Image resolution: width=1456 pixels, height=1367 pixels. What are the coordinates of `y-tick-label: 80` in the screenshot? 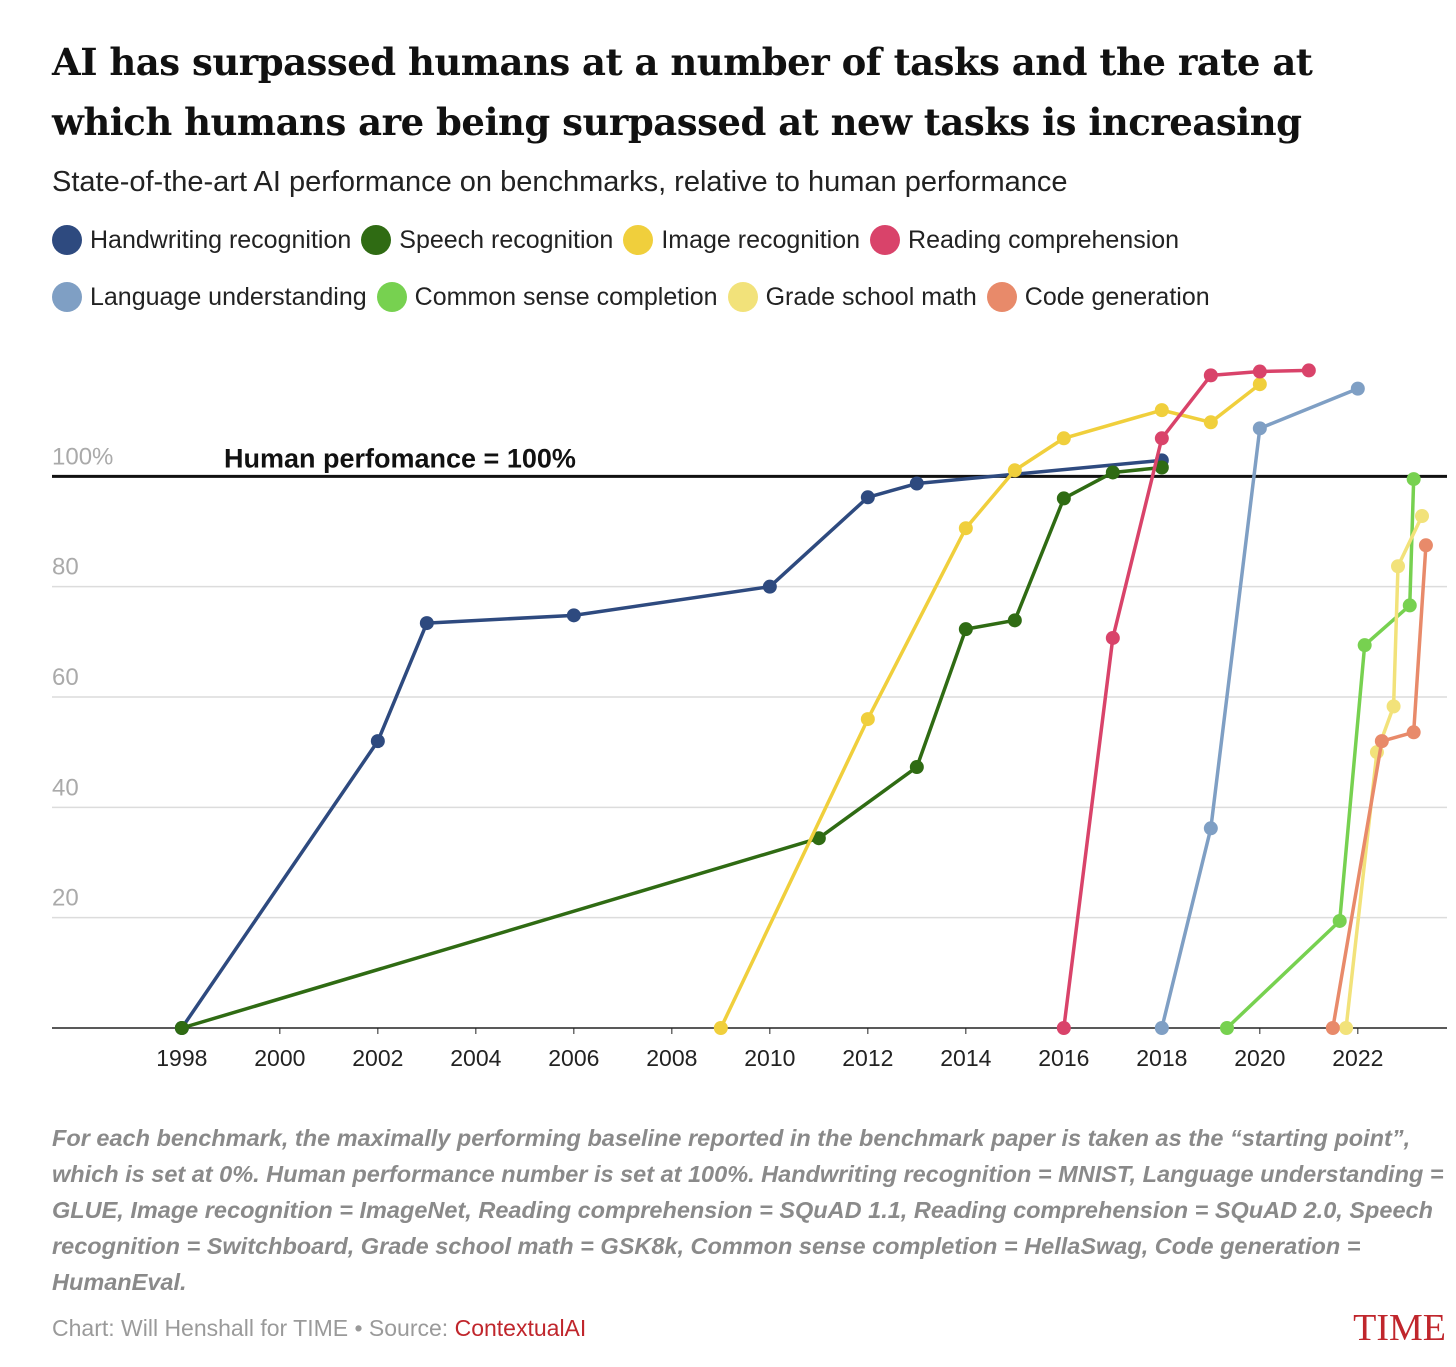 It's located at (65, 567).